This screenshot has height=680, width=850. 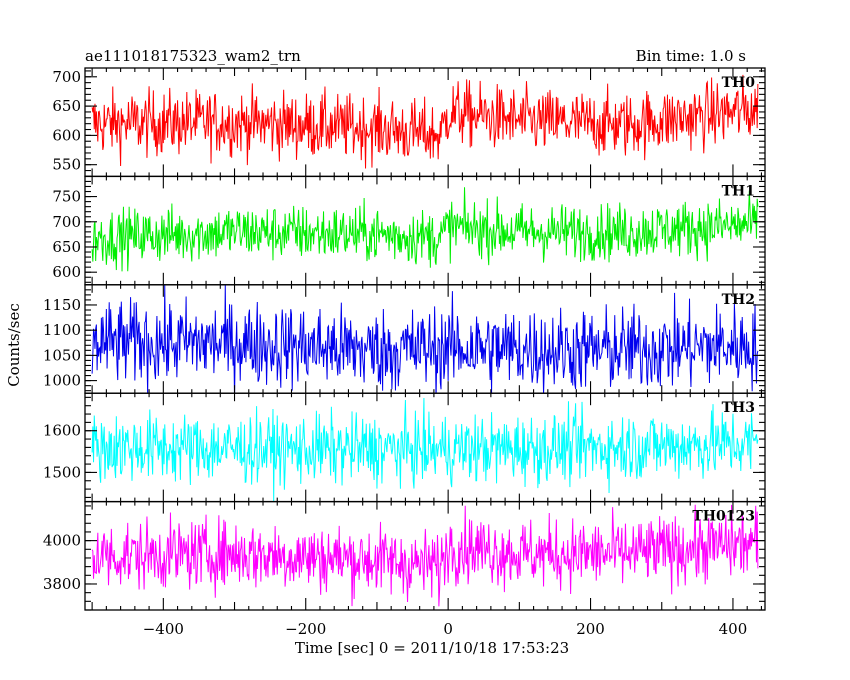 I want to click on panel-th3: 1500 1600 TH3, so click(x=404, y=447).